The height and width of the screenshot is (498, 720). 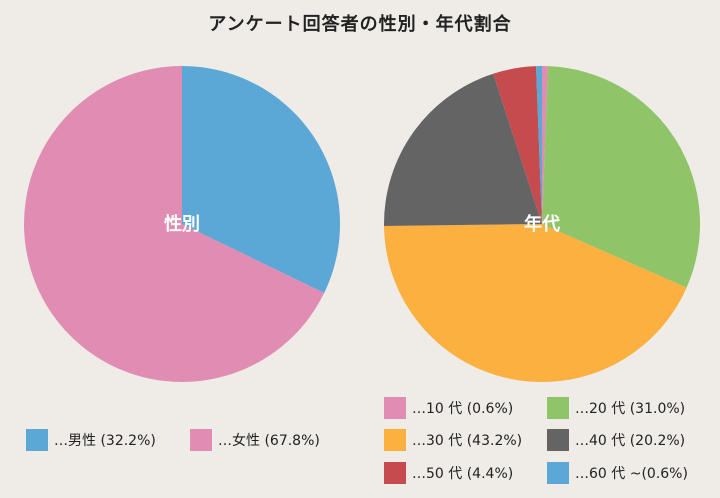 What do you see at coordinates (395, 473) in the screenshot?
I see `legend-swatch-50s` at bounding box center [395, 473].